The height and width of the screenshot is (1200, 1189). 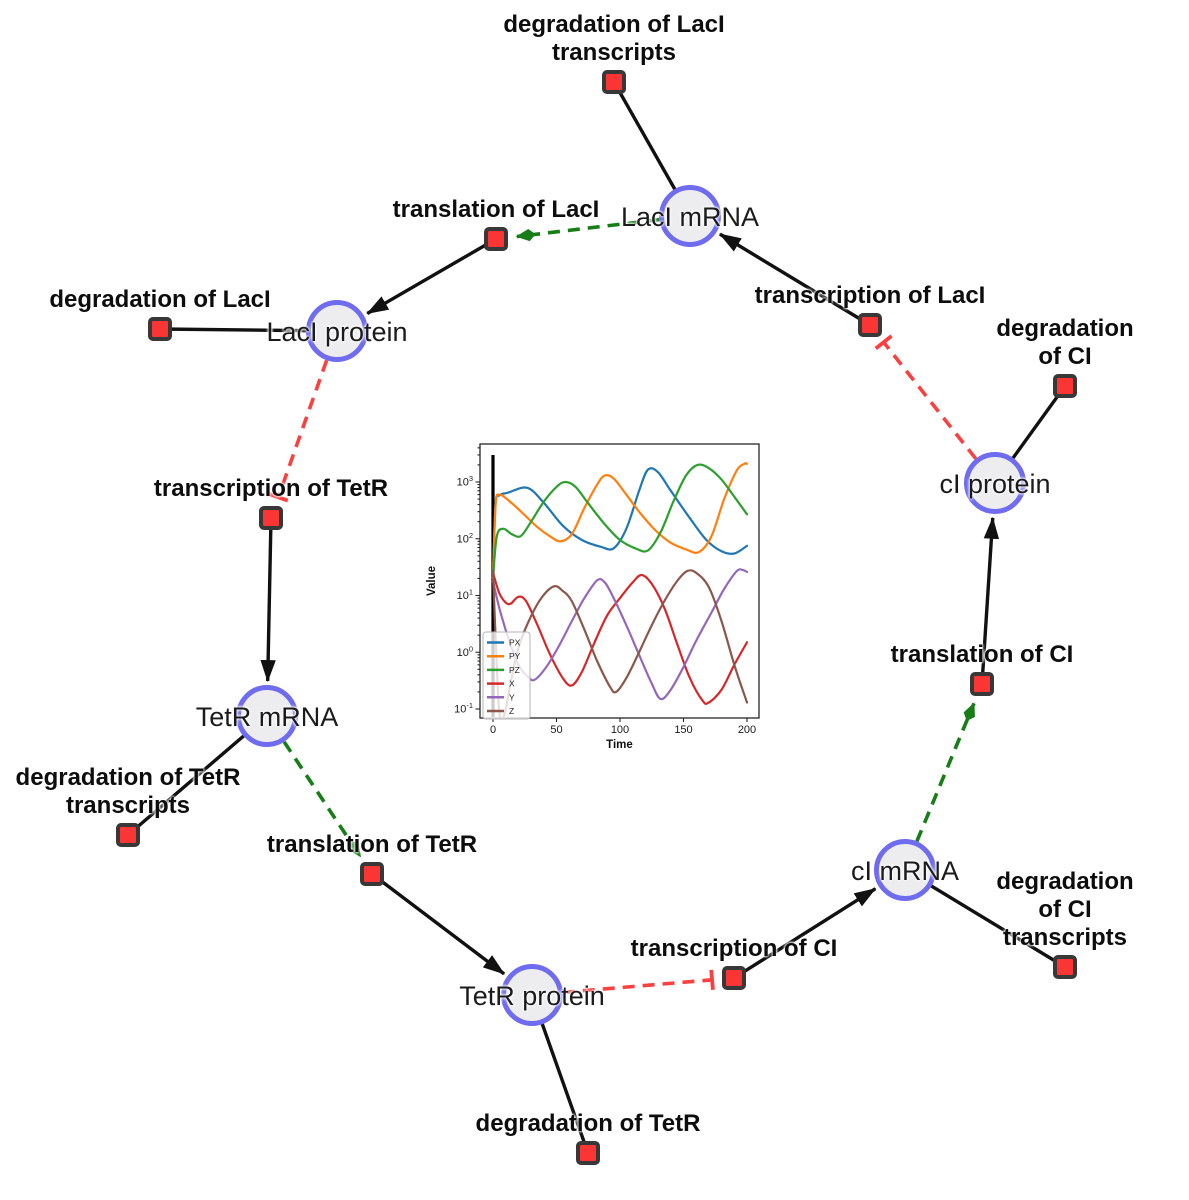 I want to click on reaction-node-transcription-laci, so click(x=870, y=325).